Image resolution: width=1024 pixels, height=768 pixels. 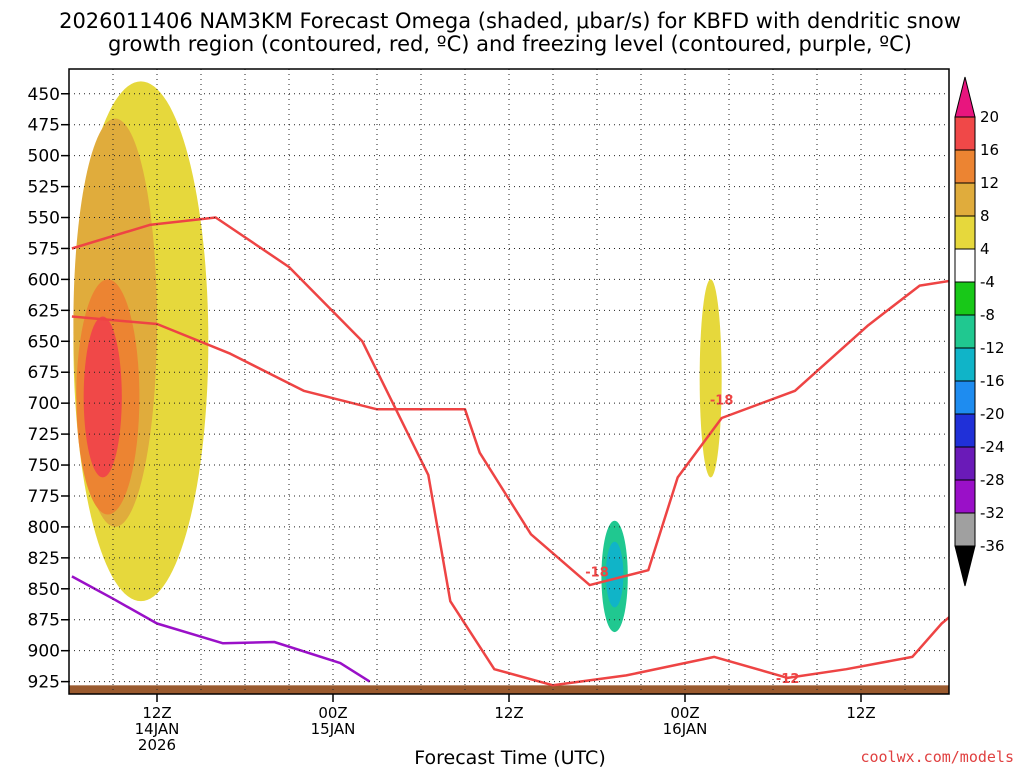 I want to click on colorbar-label-12: -28, so click(x=992, y=480).